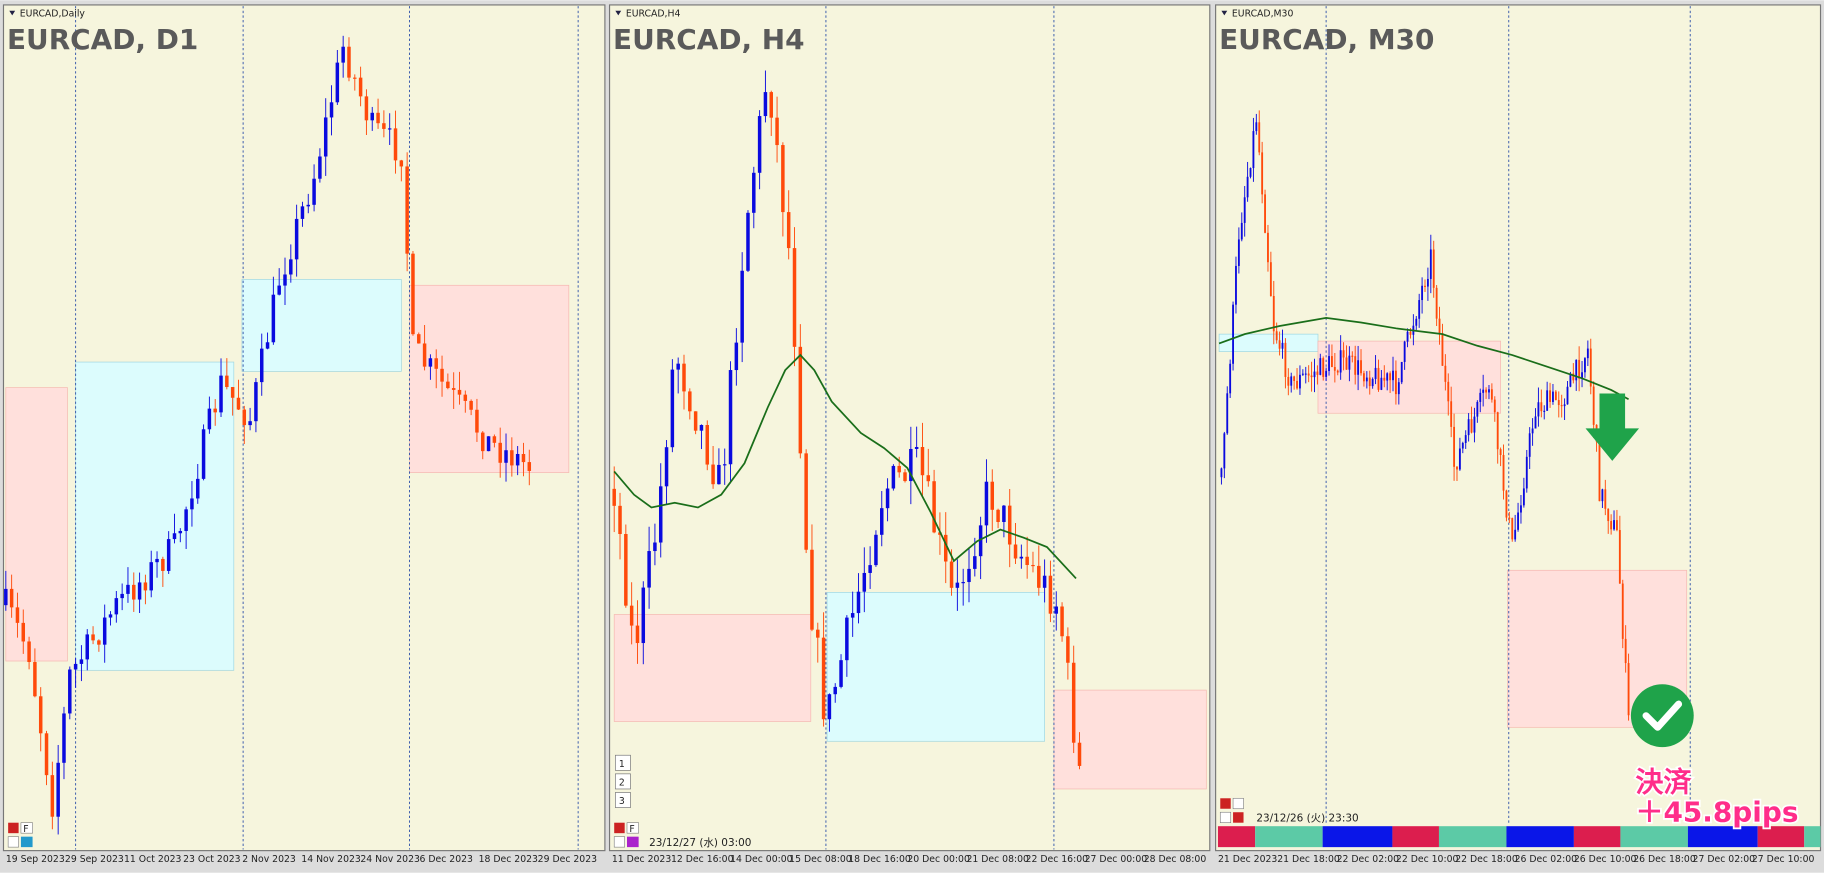 This screenshot has height=873, width=1824. Describe the element at coordinates (1546, 859) in the screenshot. I see `date-label: 26 Dec 02:00` at that location.